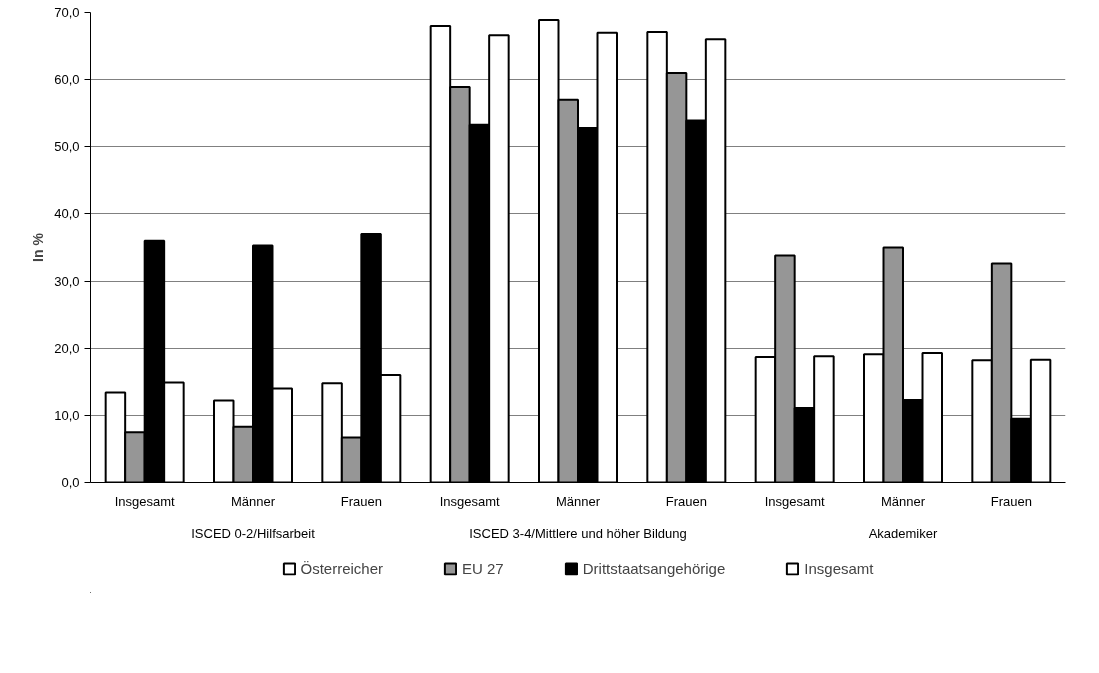 This screenshot has width=1099, height=673. What do you see at coordinates (67, 12) in the screenshot?
I see `y-tick-label: 70,0` at bounding box center [67, 12].